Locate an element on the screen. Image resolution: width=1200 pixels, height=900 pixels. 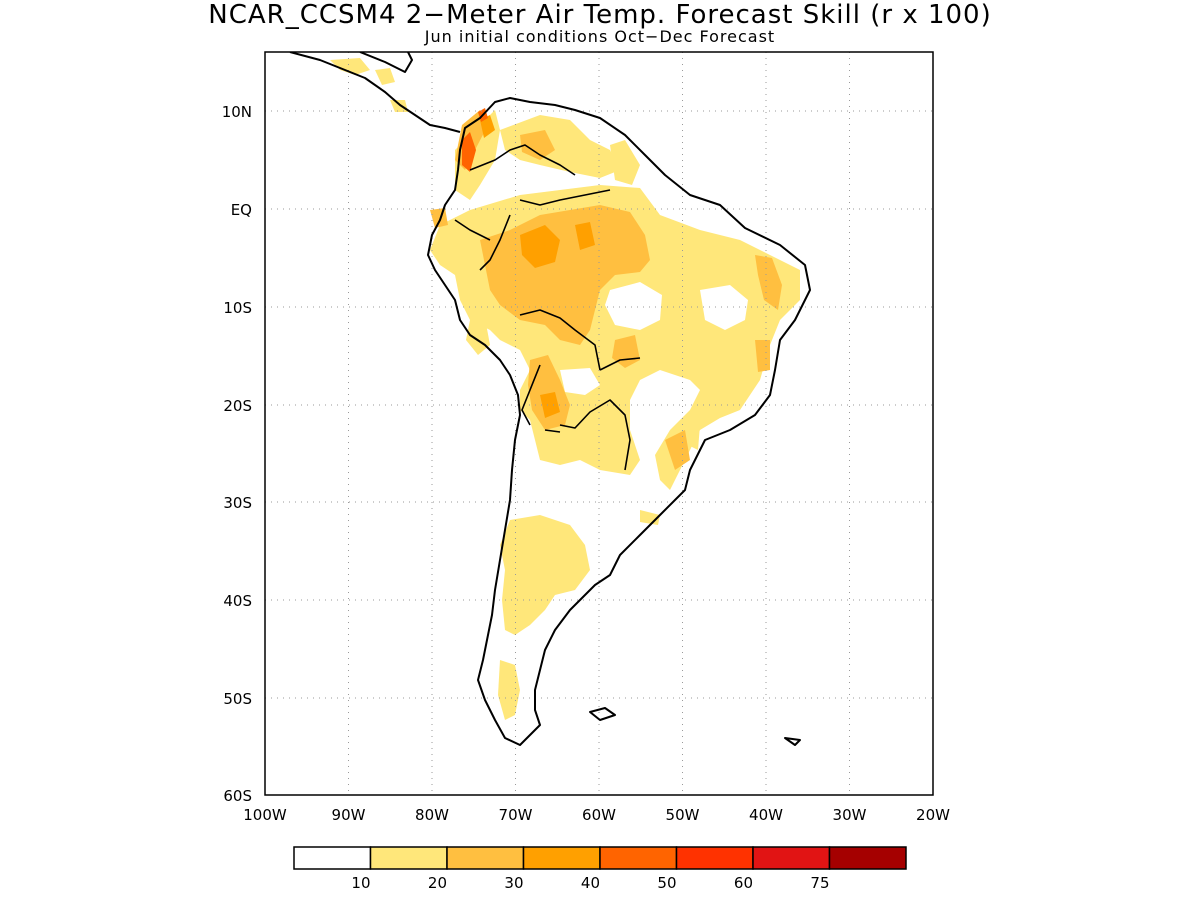
lon-axis-labels: 100W 90W 80W 70W 60W 50W 40W 30W 20W is located at coordinates (596, 815).